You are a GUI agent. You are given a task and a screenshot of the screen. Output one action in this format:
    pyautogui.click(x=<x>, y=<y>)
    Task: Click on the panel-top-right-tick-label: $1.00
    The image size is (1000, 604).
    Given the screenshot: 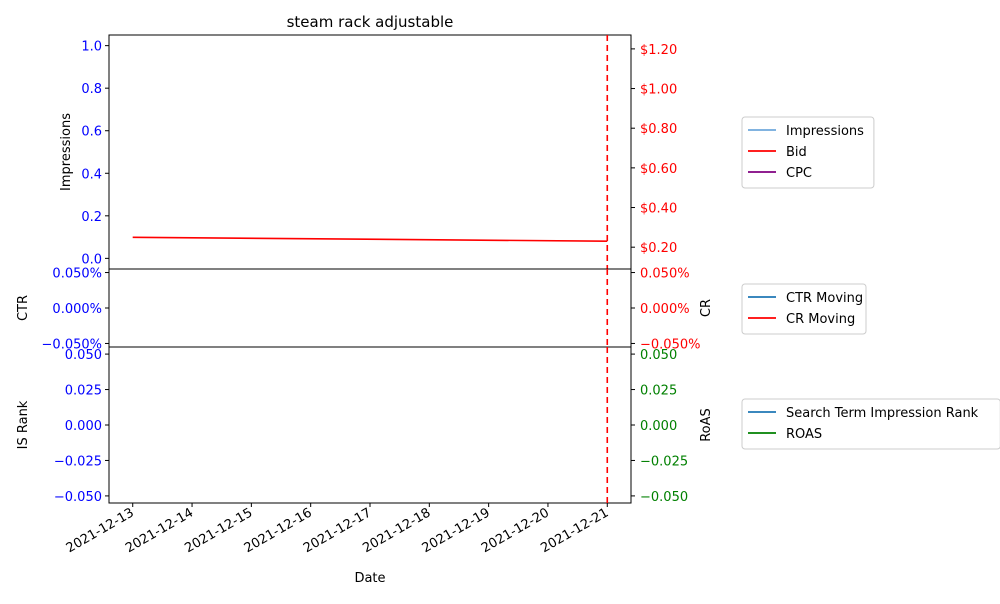 What is the action you would take?
    pyautogui.click(x=658, y=90)
    